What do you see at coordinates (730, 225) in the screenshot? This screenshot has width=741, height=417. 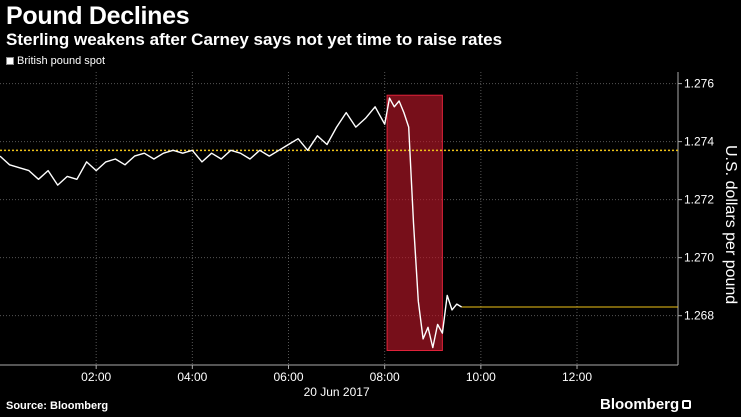 I see `y-axis-label: U.S. dollars per pound` at bounding box center [730, 225].